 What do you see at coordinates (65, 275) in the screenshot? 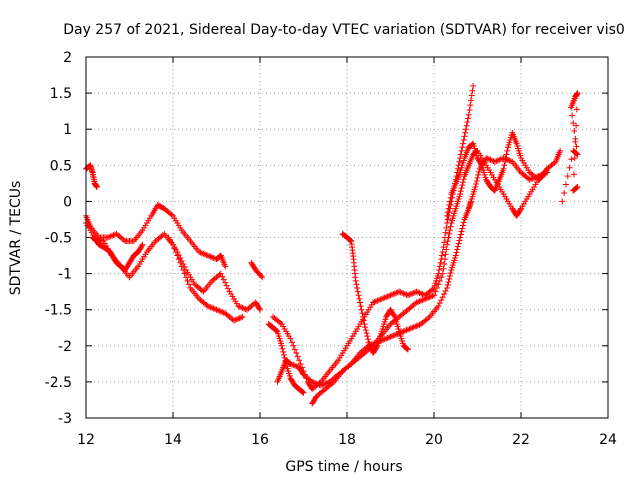
I see `y-tick-label: -1` at bounding box center [65, 275].